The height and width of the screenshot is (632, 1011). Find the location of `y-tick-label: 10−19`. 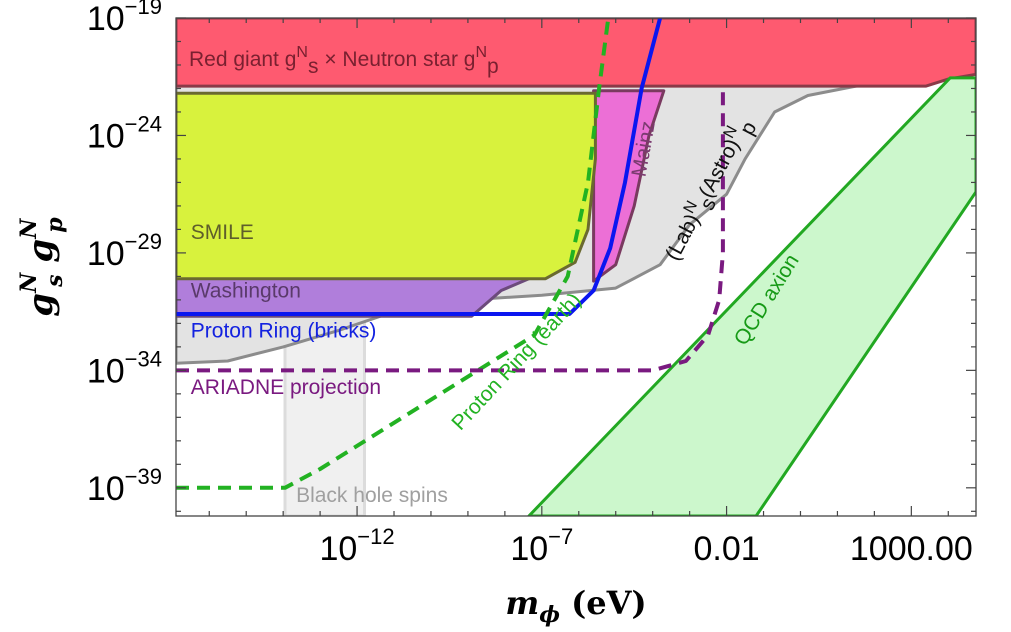

y-tick-label: 10−19 is located at coordinates (124, 19).